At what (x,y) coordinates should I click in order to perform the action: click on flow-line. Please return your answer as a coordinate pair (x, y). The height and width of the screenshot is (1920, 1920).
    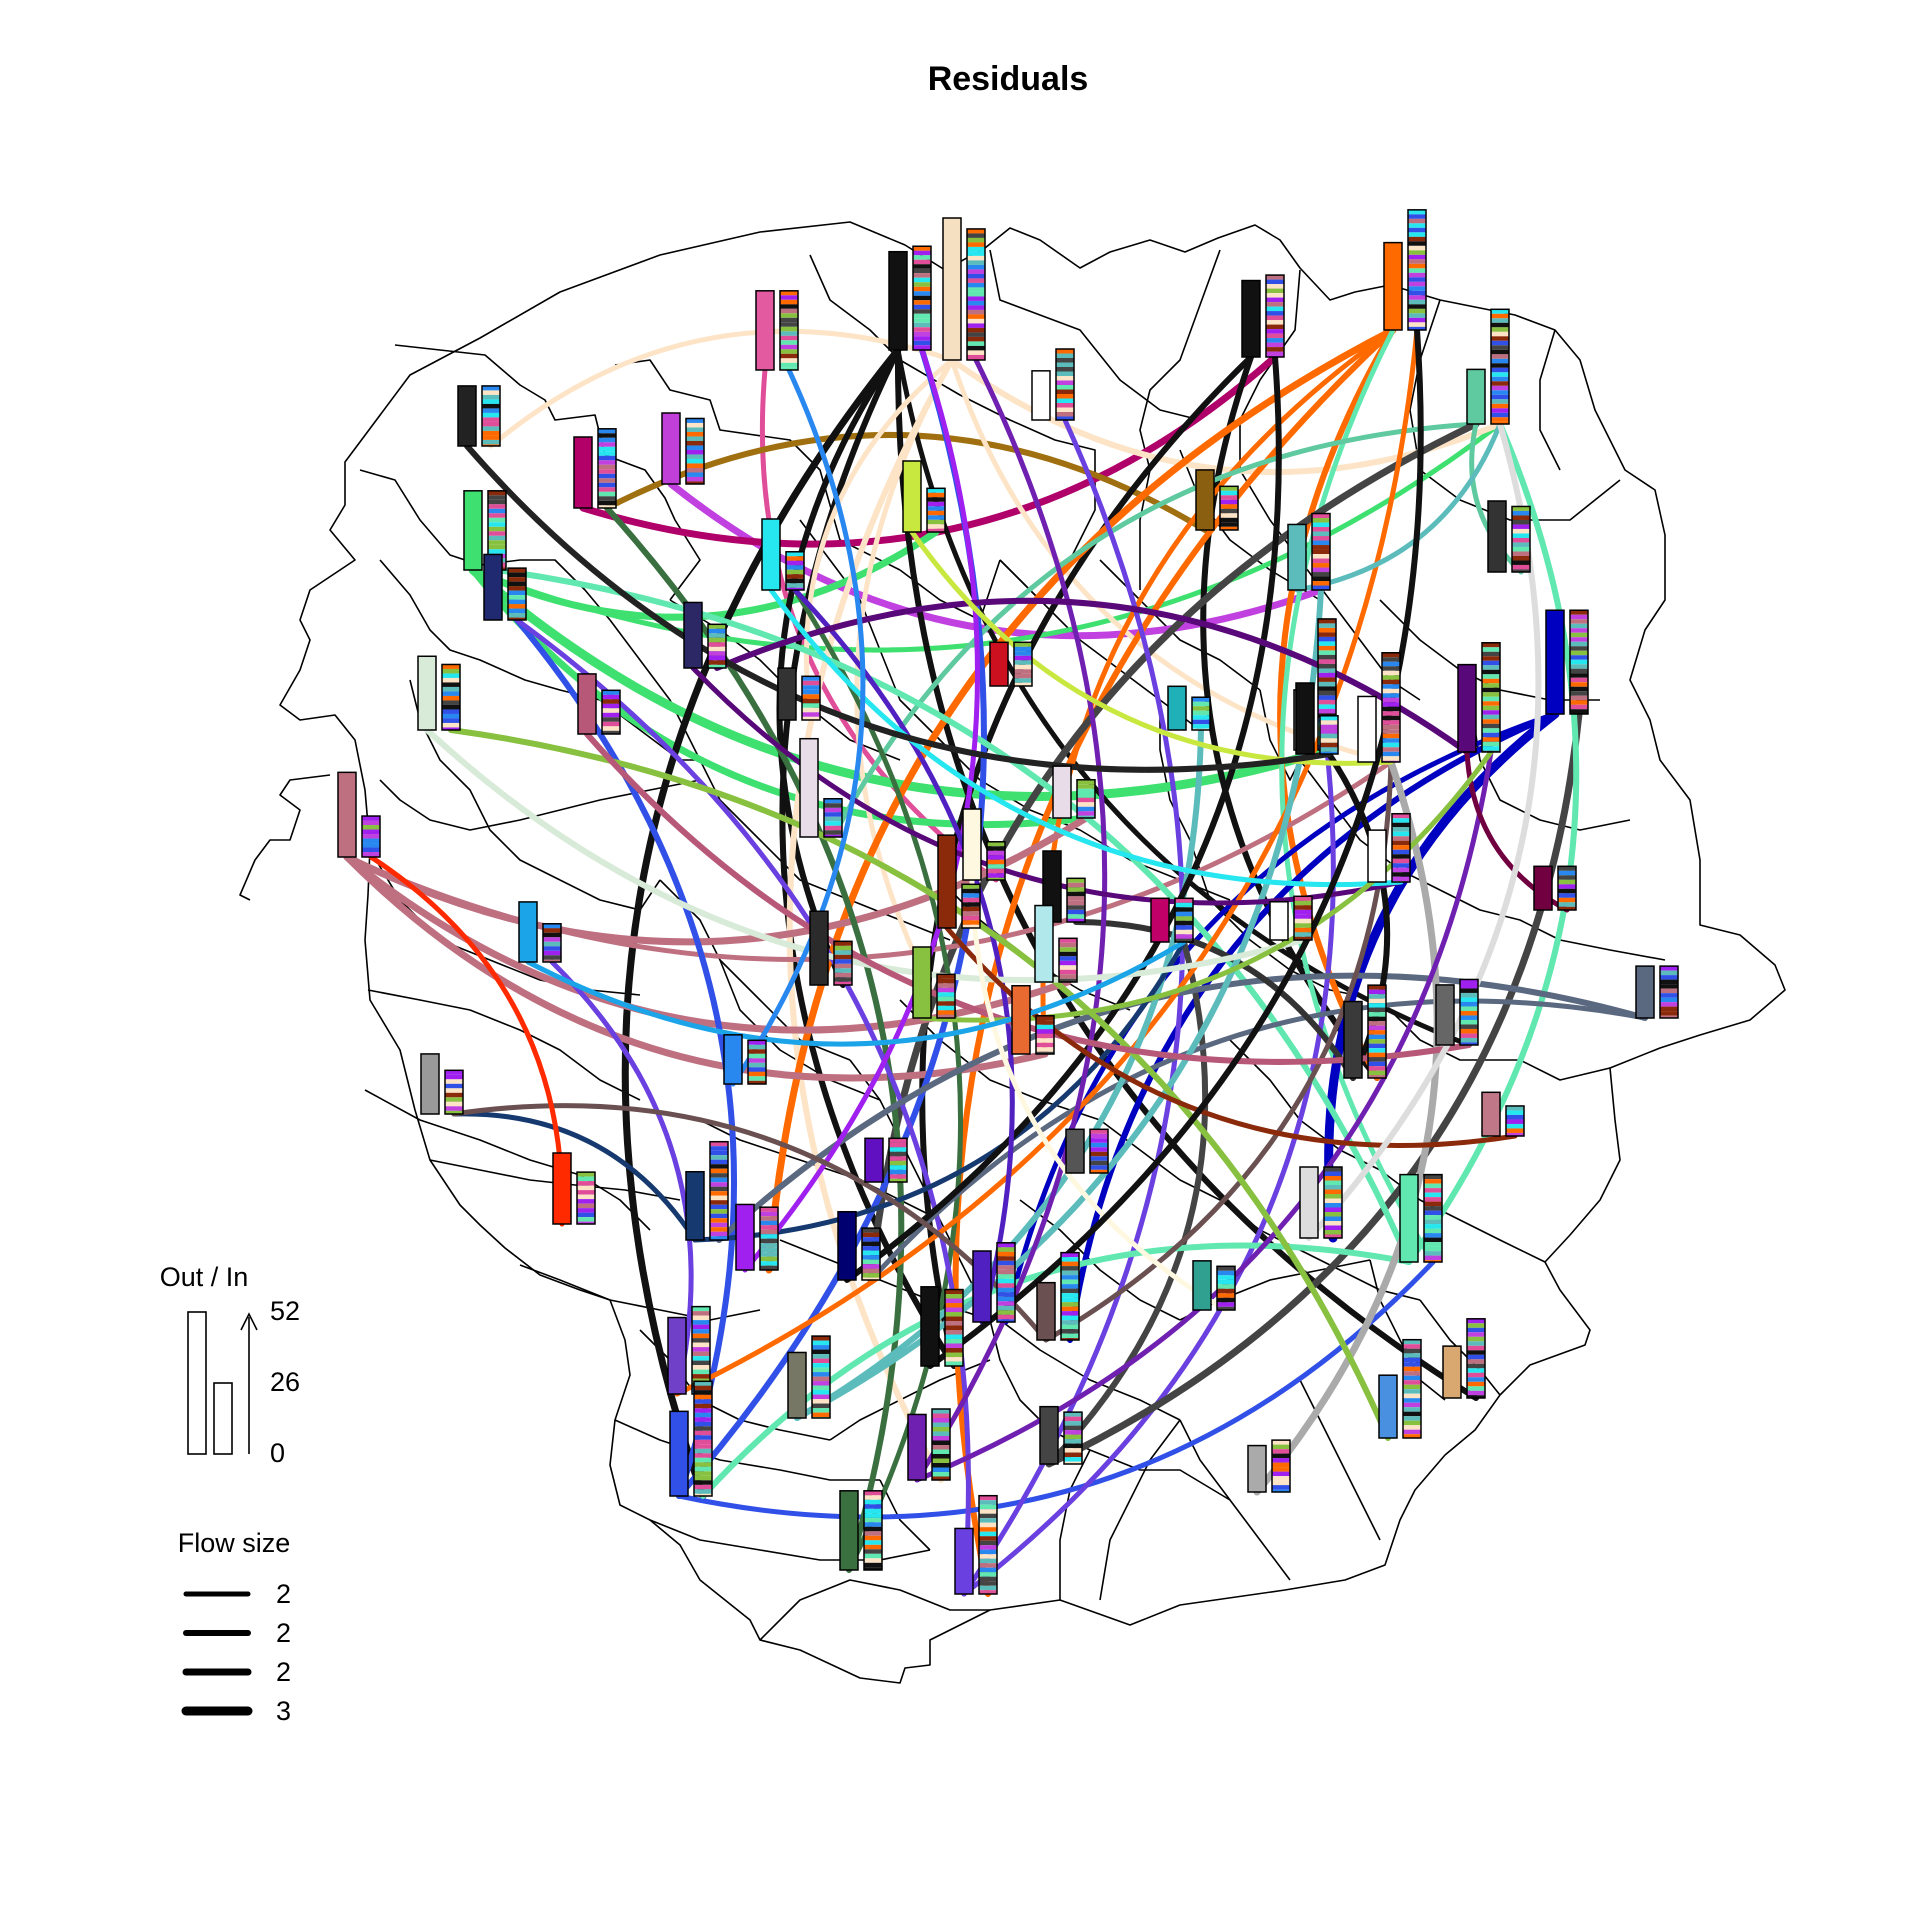
    Looking at the image, I should click on (1099, 1095).